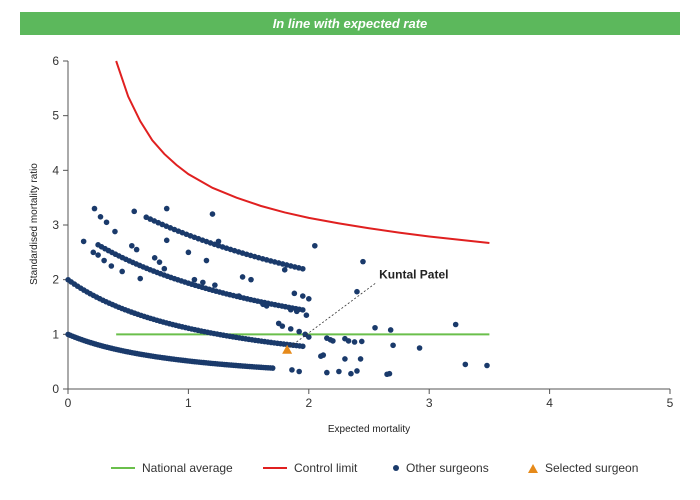 The image size is (700, 500). What do you see at coordinates (326, 468) in the screenshot?
I see `legend-label: Control limit` at bounding box center [326, 468].